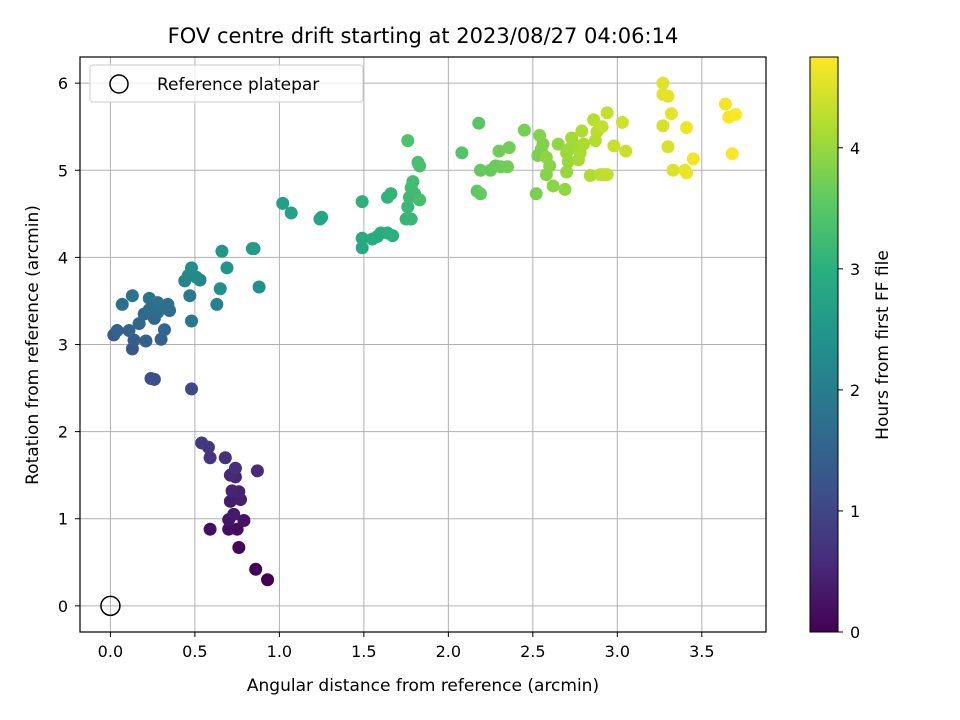  I want to click on legend-box, so click(226, 83).